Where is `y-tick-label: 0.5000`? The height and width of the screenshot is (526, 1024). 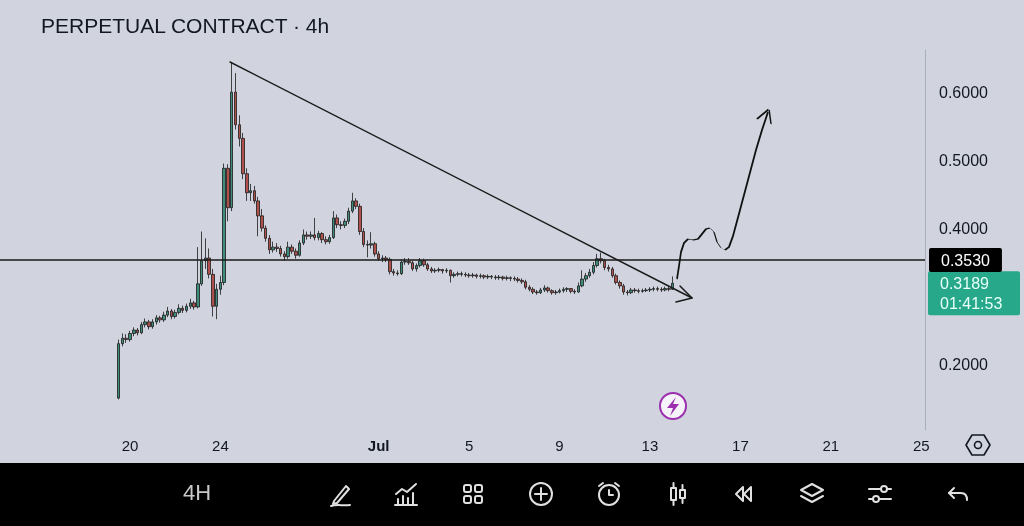
y-tick-label: 0.5000 is located at coordinates (964, 160).